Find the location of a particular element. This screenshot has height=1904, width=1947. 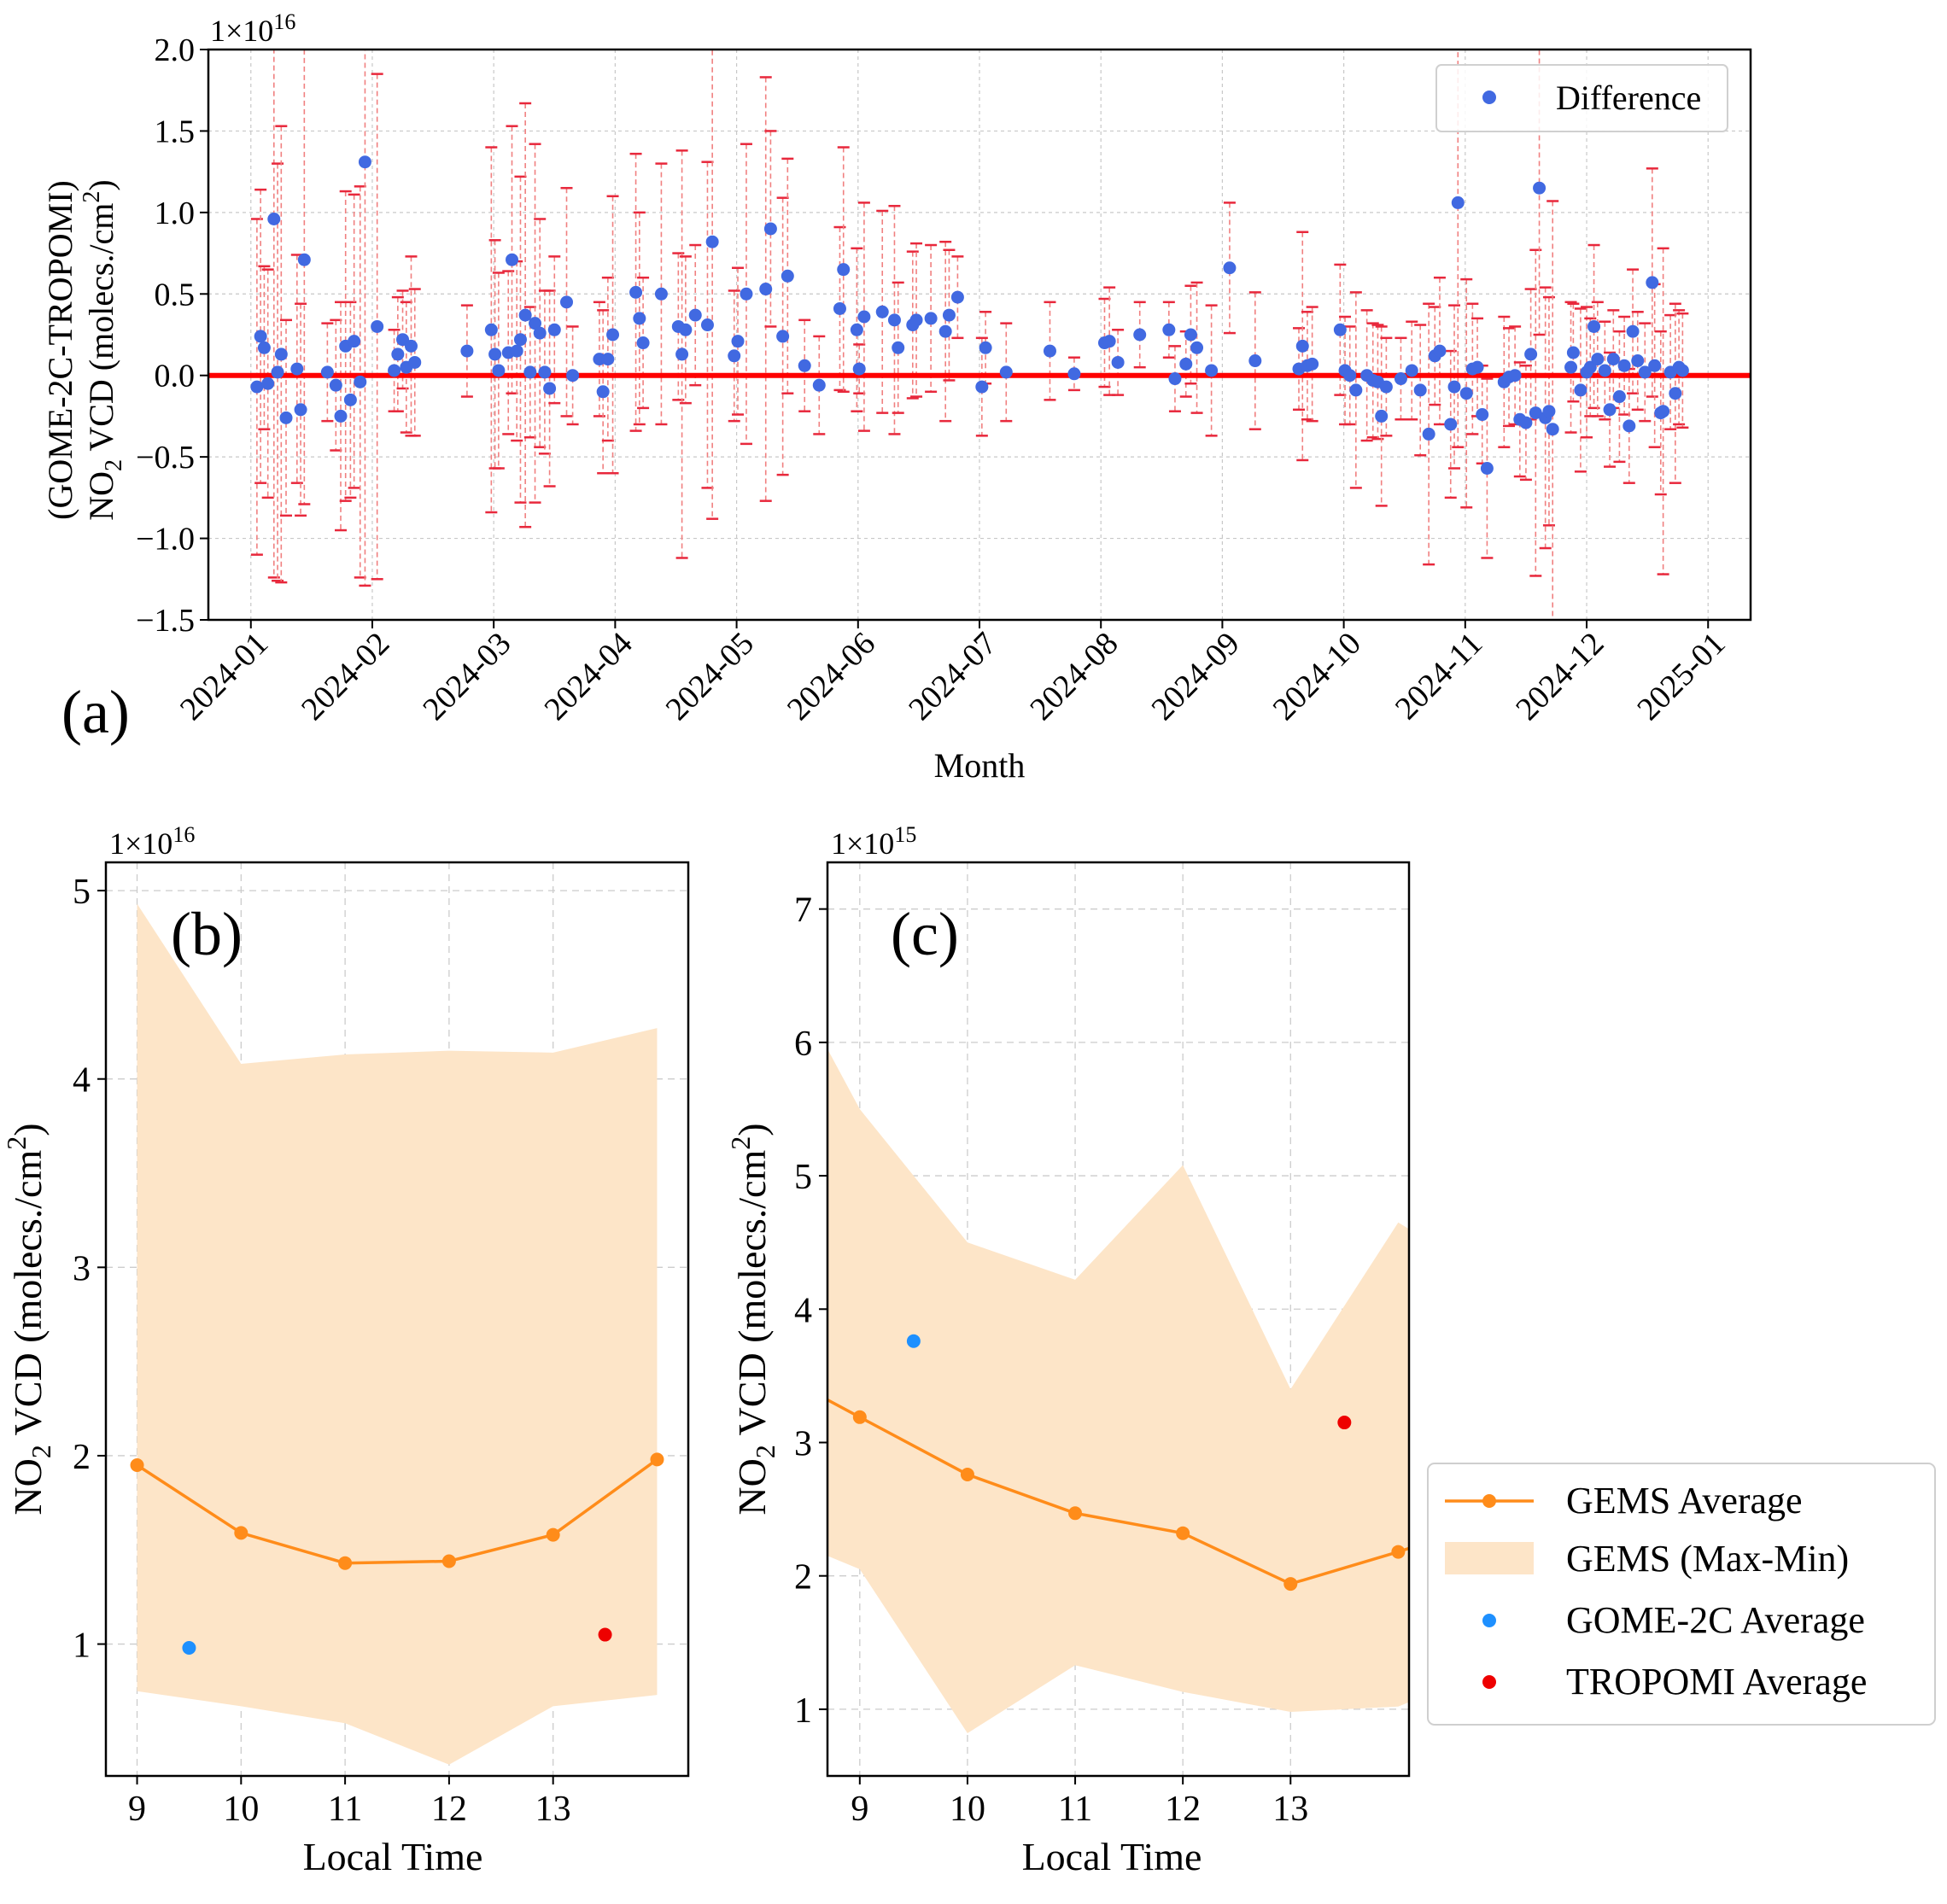

xtick-label: 2024-01 is located at coordinates (224, 676).